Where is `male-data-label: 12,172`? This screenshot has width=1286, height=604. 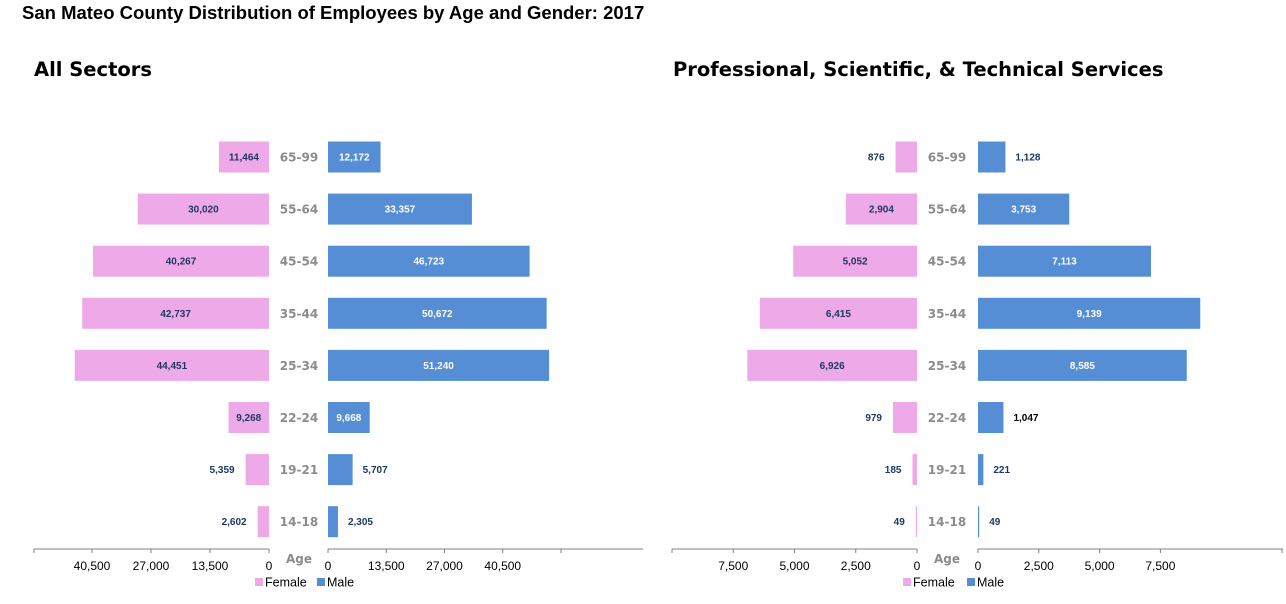
male-data-label: 12,172 is located at coordinates (354, 158).